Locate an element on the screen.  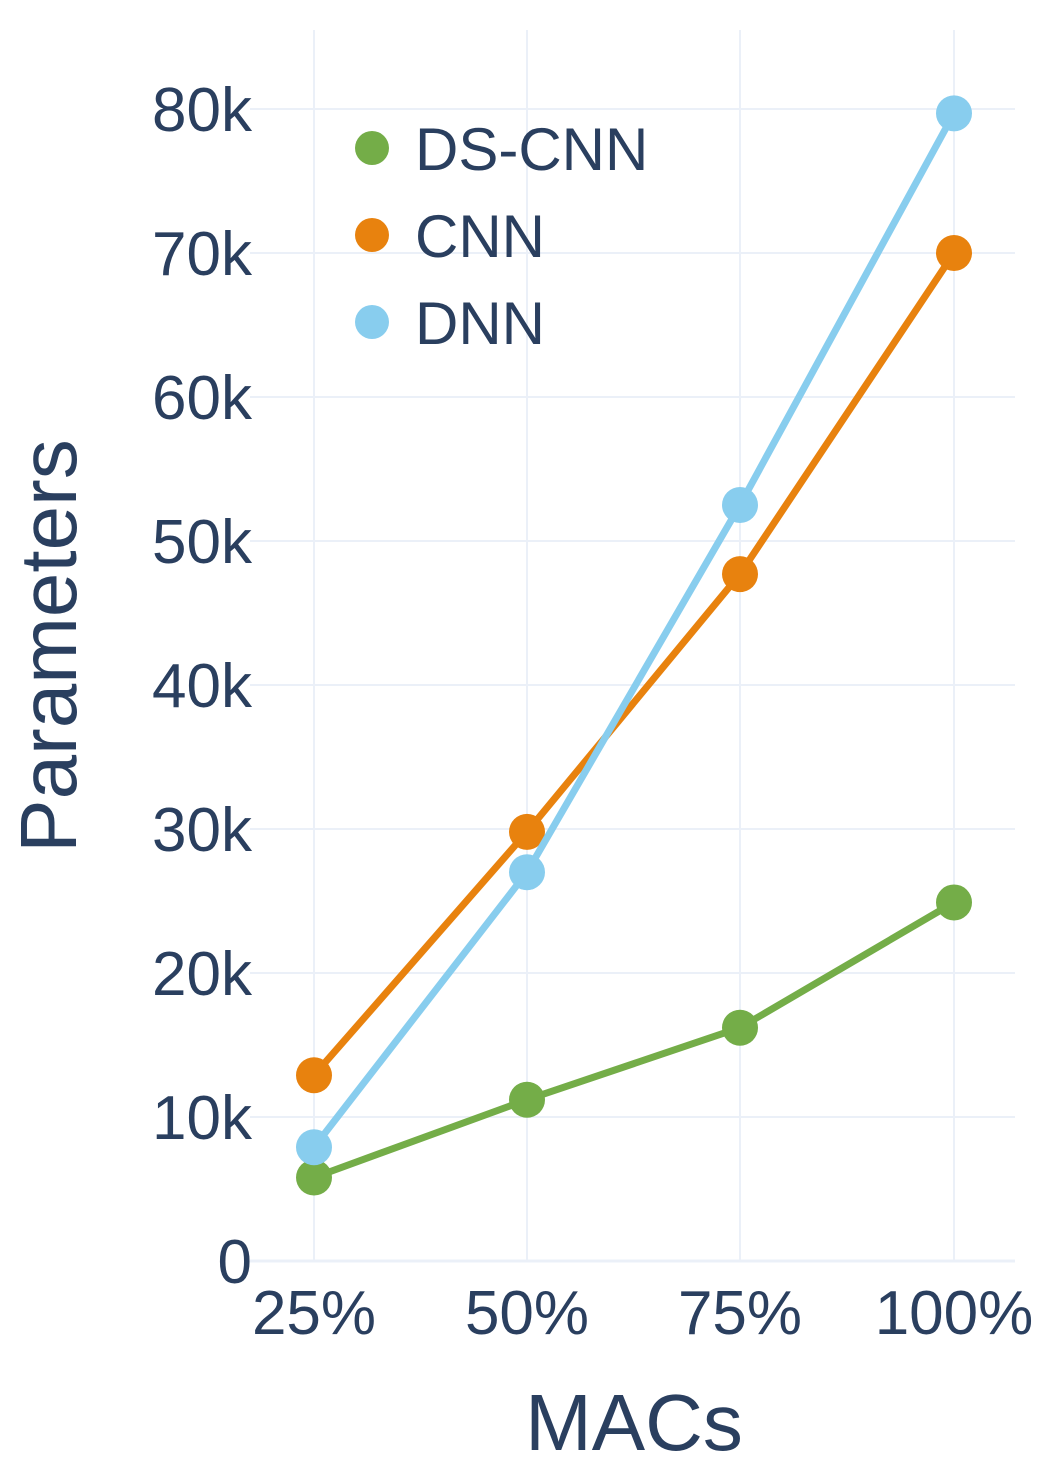
y-tick-label: 40k is located at coordinates (202, 686).